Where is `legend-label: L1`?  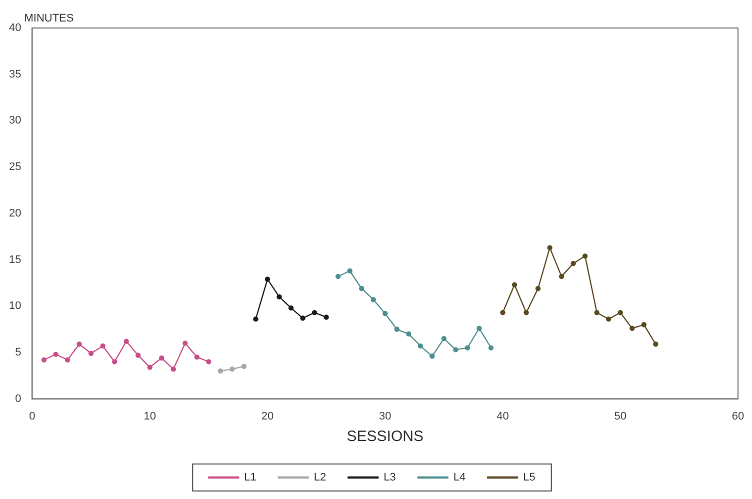
legend-label: L1 is located at coordinates (250, 478).